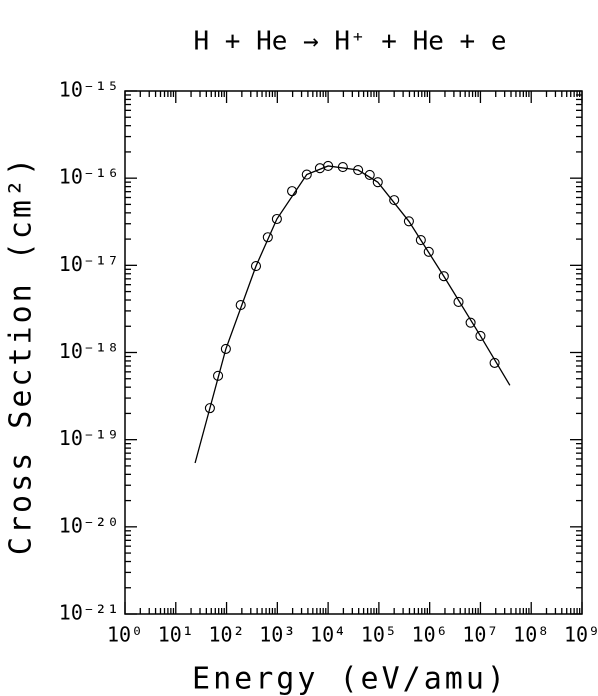 The height and width of the screenshot is (696, 598). What do you see at coordinates (226, 635) in the screenshot?
I see `x-tick-label: 10²` at bounding box center [226, 635].